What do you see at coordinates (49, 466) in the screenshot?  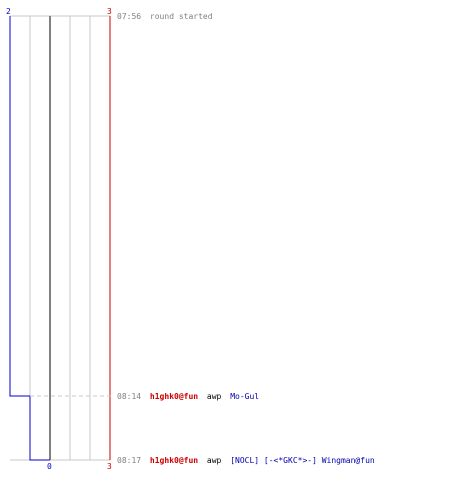 I see `score-bottom-center: 0` at bounding box center [49, 466].